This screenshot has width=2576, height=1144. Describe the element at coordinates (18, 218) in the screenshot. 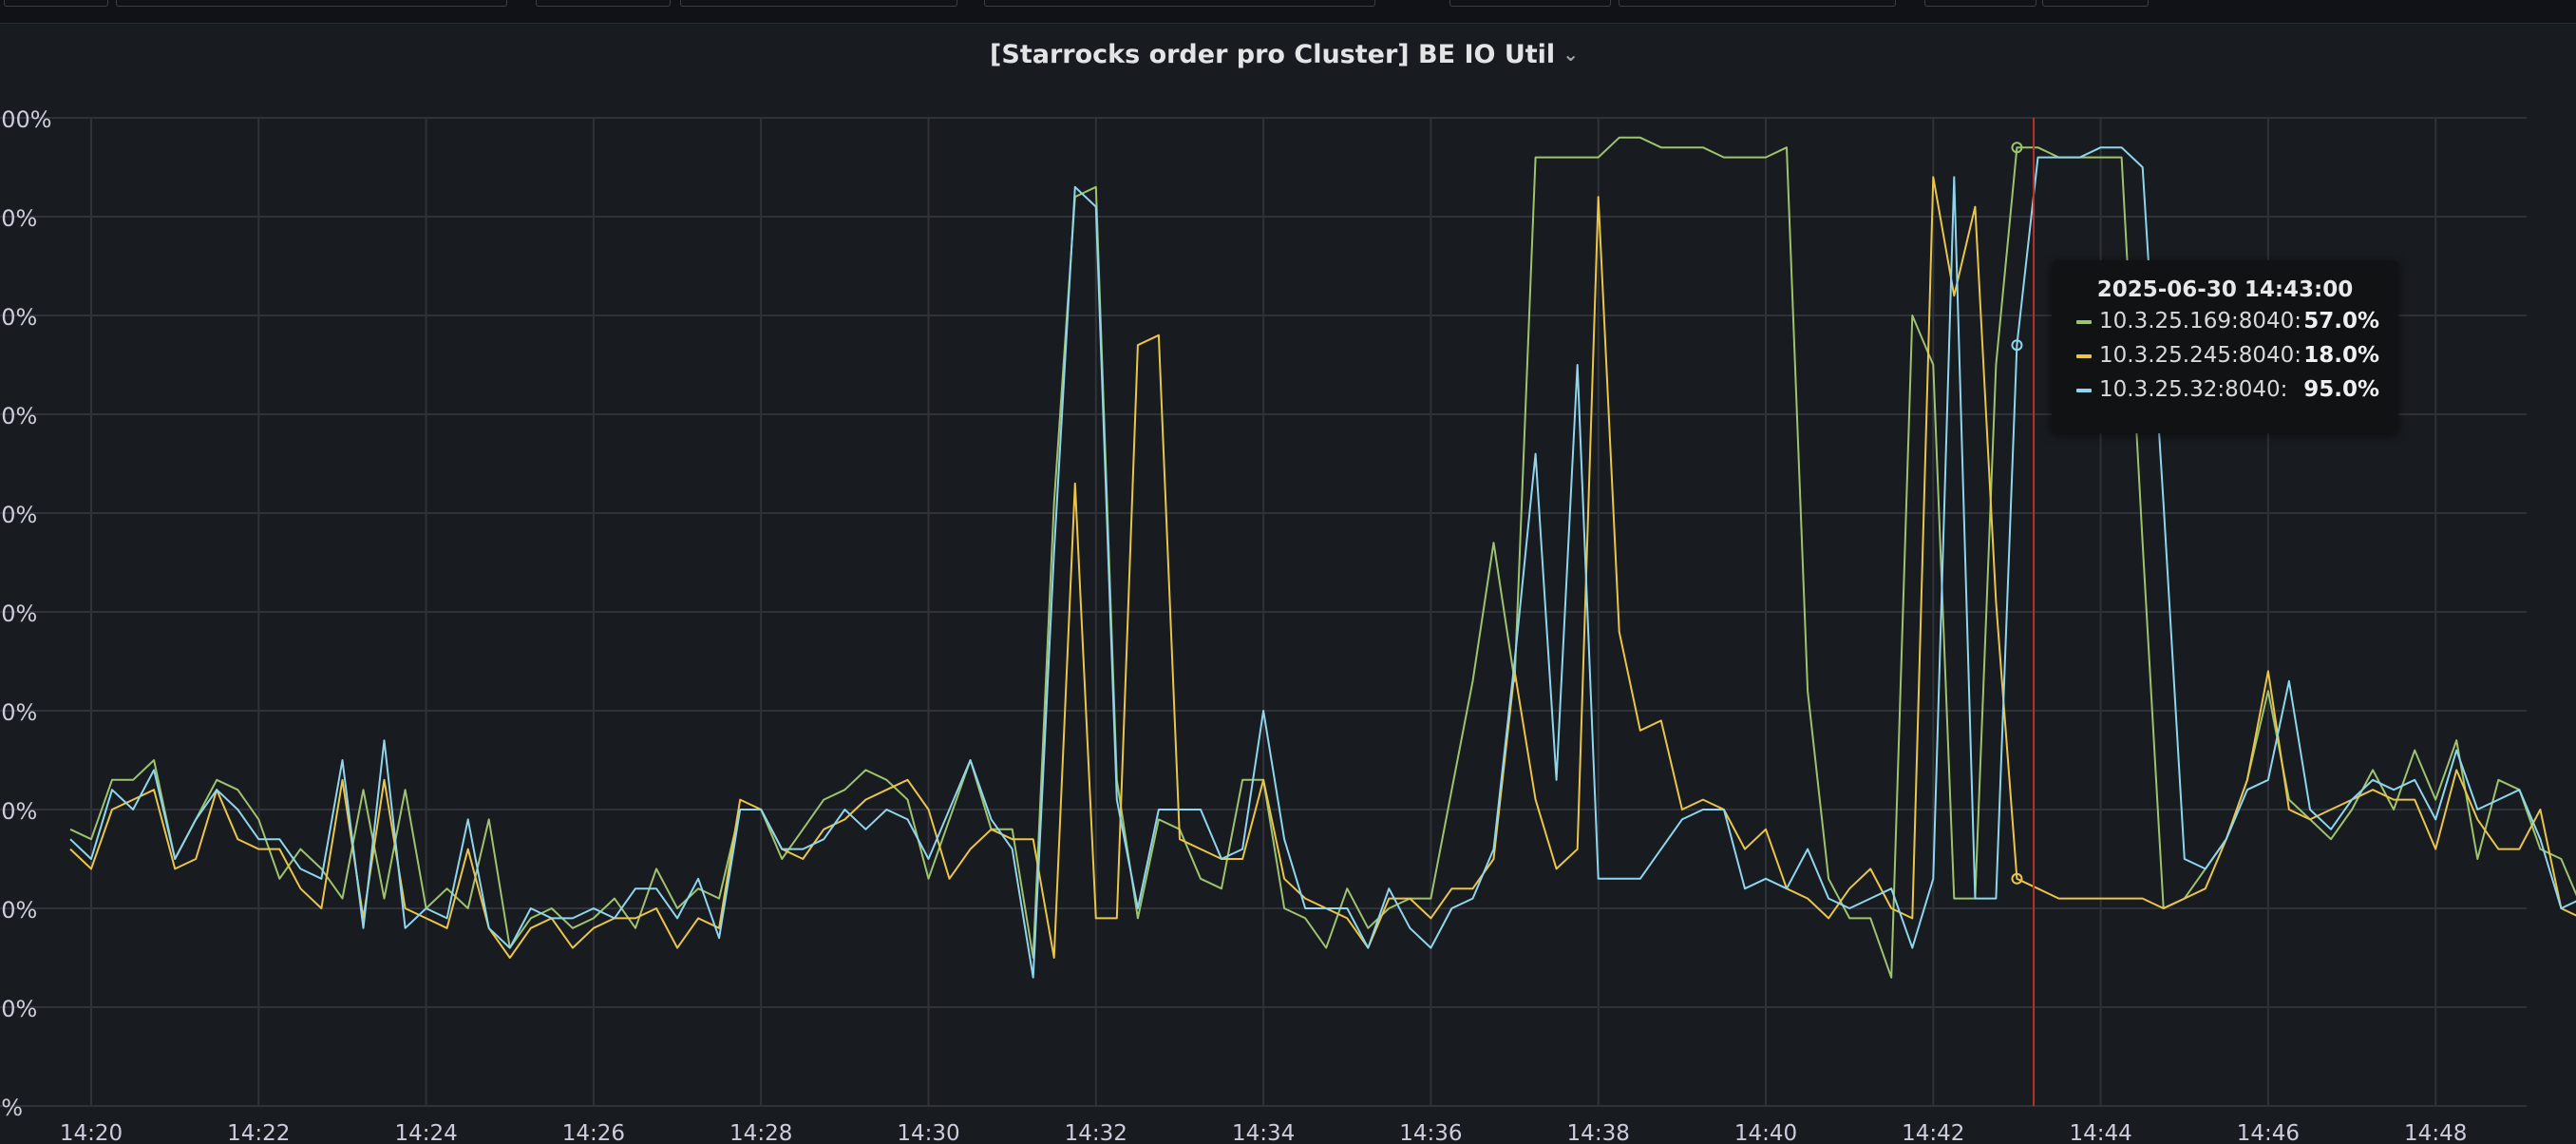

I see `y-tick-label: 90%` at that location.